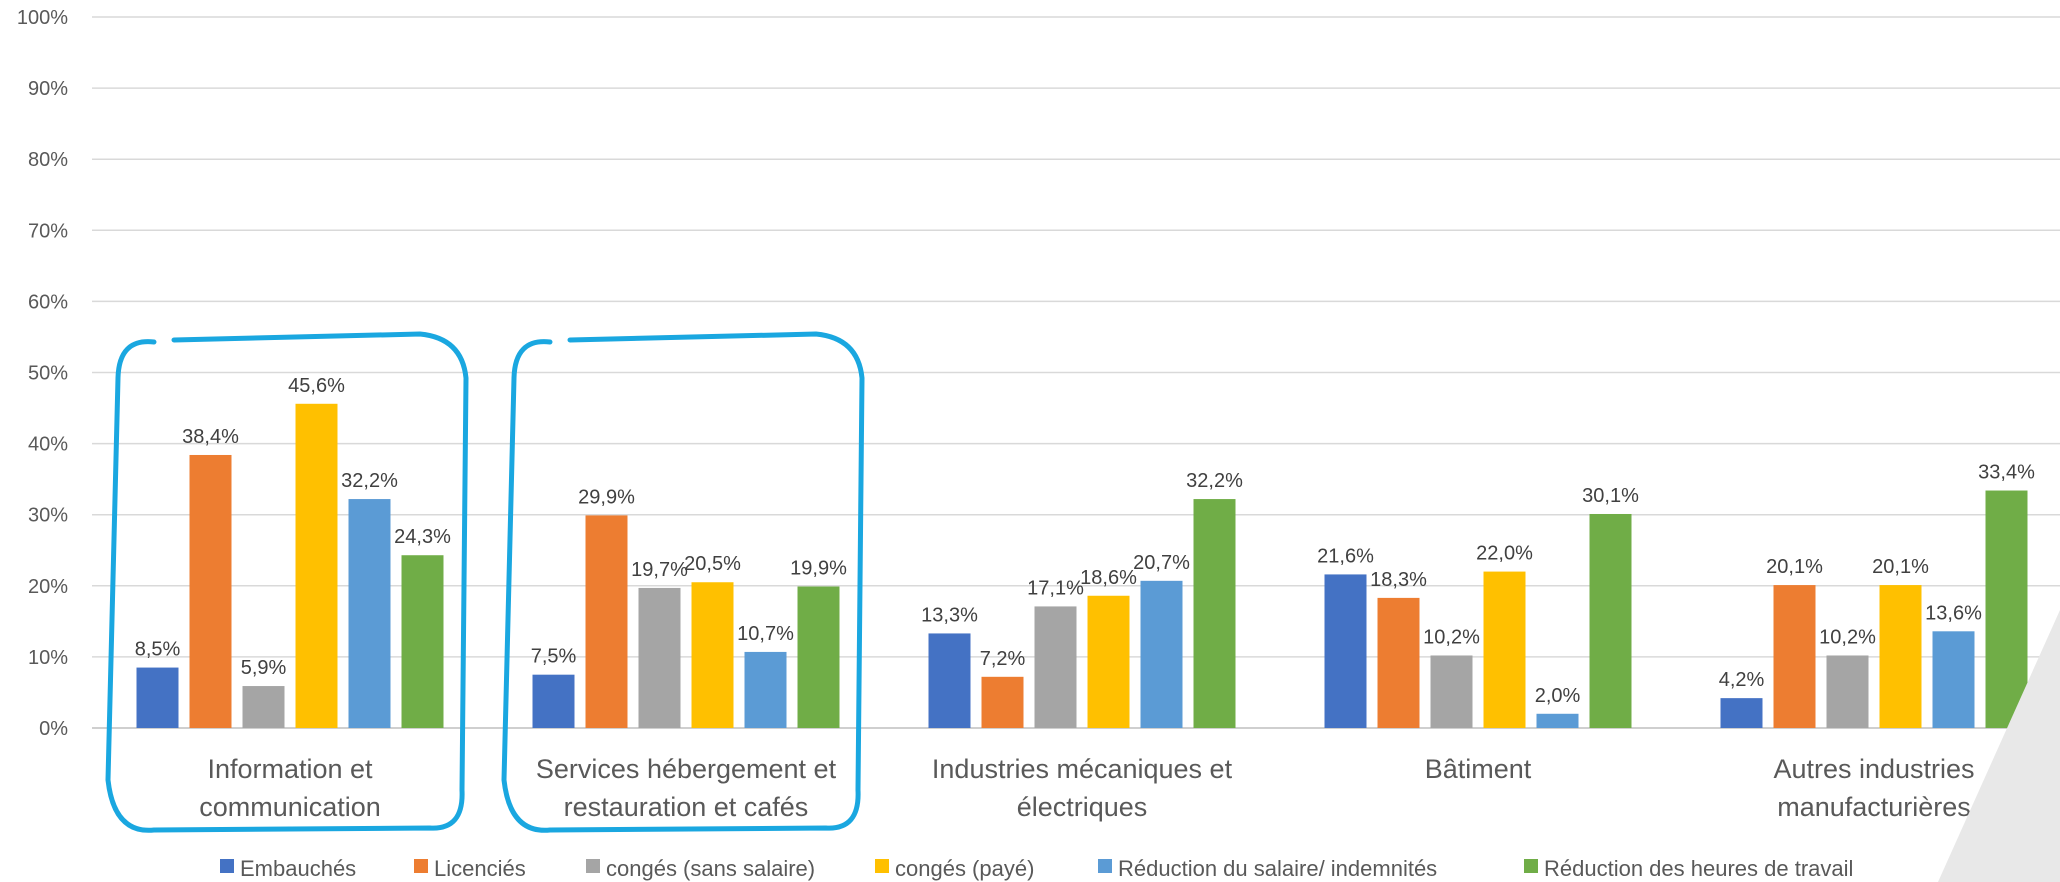  I want to click on legend-label: congés (sans salaire), so click(710, 868).